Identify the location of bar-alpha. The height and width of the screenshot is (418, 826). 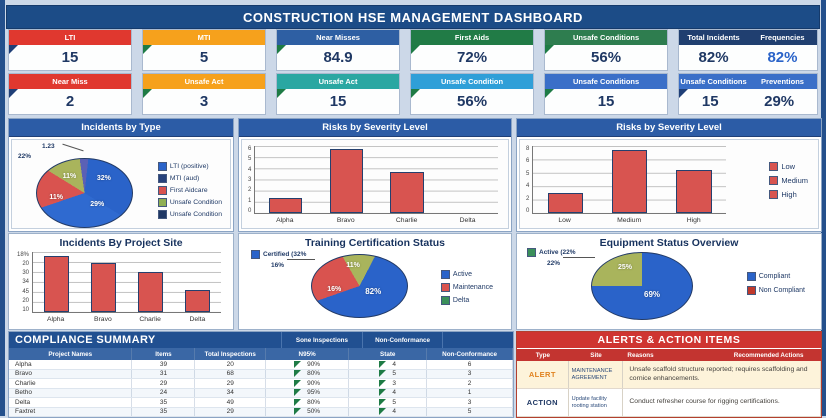
(286, 205).